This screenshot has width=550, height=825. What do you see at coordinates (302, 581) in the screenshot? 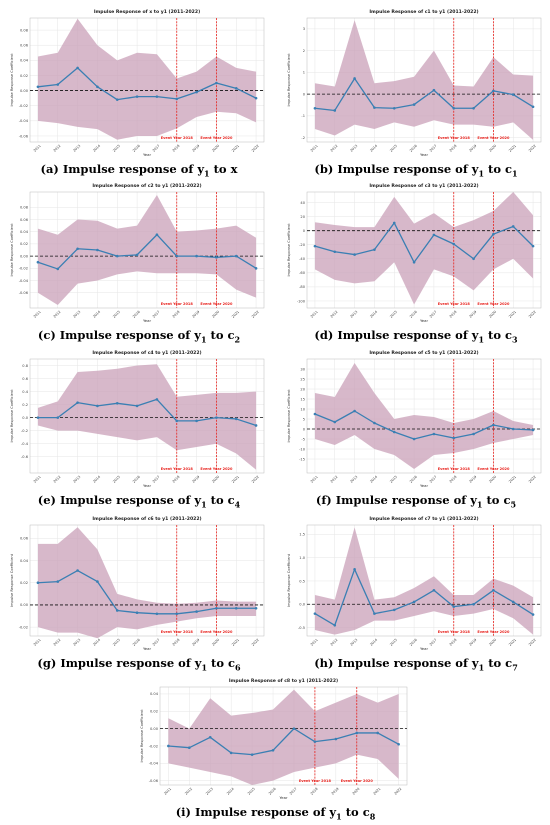
I see `y-tick-label: 0.5` at bounding box center [302, 581].